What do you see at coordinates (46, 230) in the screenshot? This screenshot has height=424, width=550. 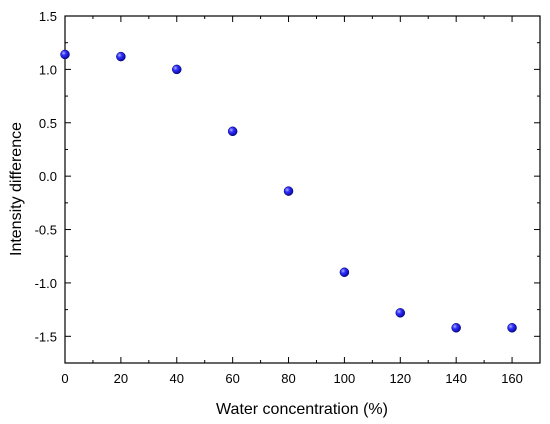 I see `y-tick-label: -0.5` at bounding box center [46, 230].